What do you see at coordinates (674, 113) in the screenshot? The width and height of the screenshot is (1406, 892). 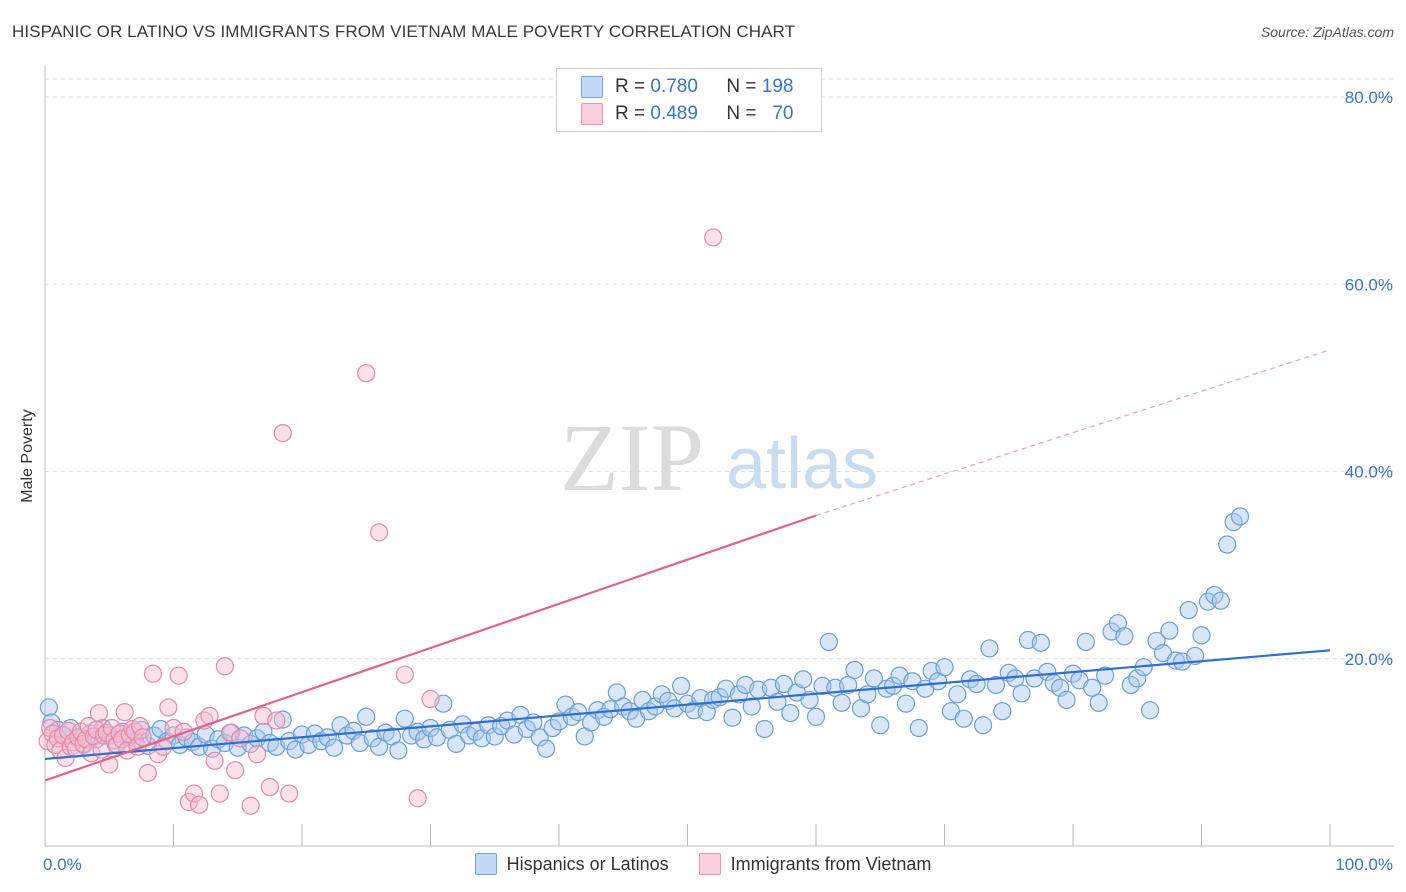 I see `legend-r-value: 0.489` at bounding box center [674, 113].